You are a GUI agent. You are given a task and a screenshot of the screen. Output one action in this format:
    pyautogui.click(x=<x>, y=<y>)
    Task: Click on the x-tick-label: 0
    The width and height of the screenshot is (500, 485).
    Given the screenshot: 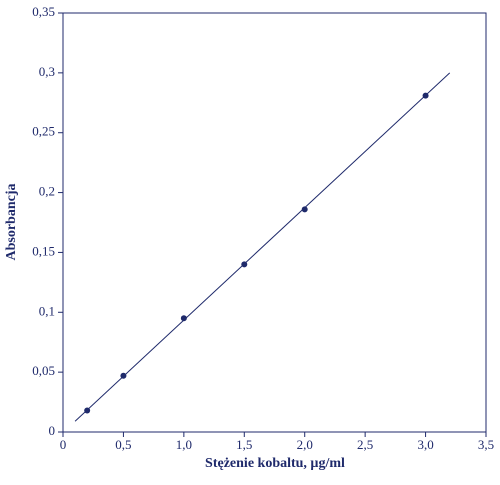 What is the action you would take?
    pyautogui.click(x=63, y=444)
    